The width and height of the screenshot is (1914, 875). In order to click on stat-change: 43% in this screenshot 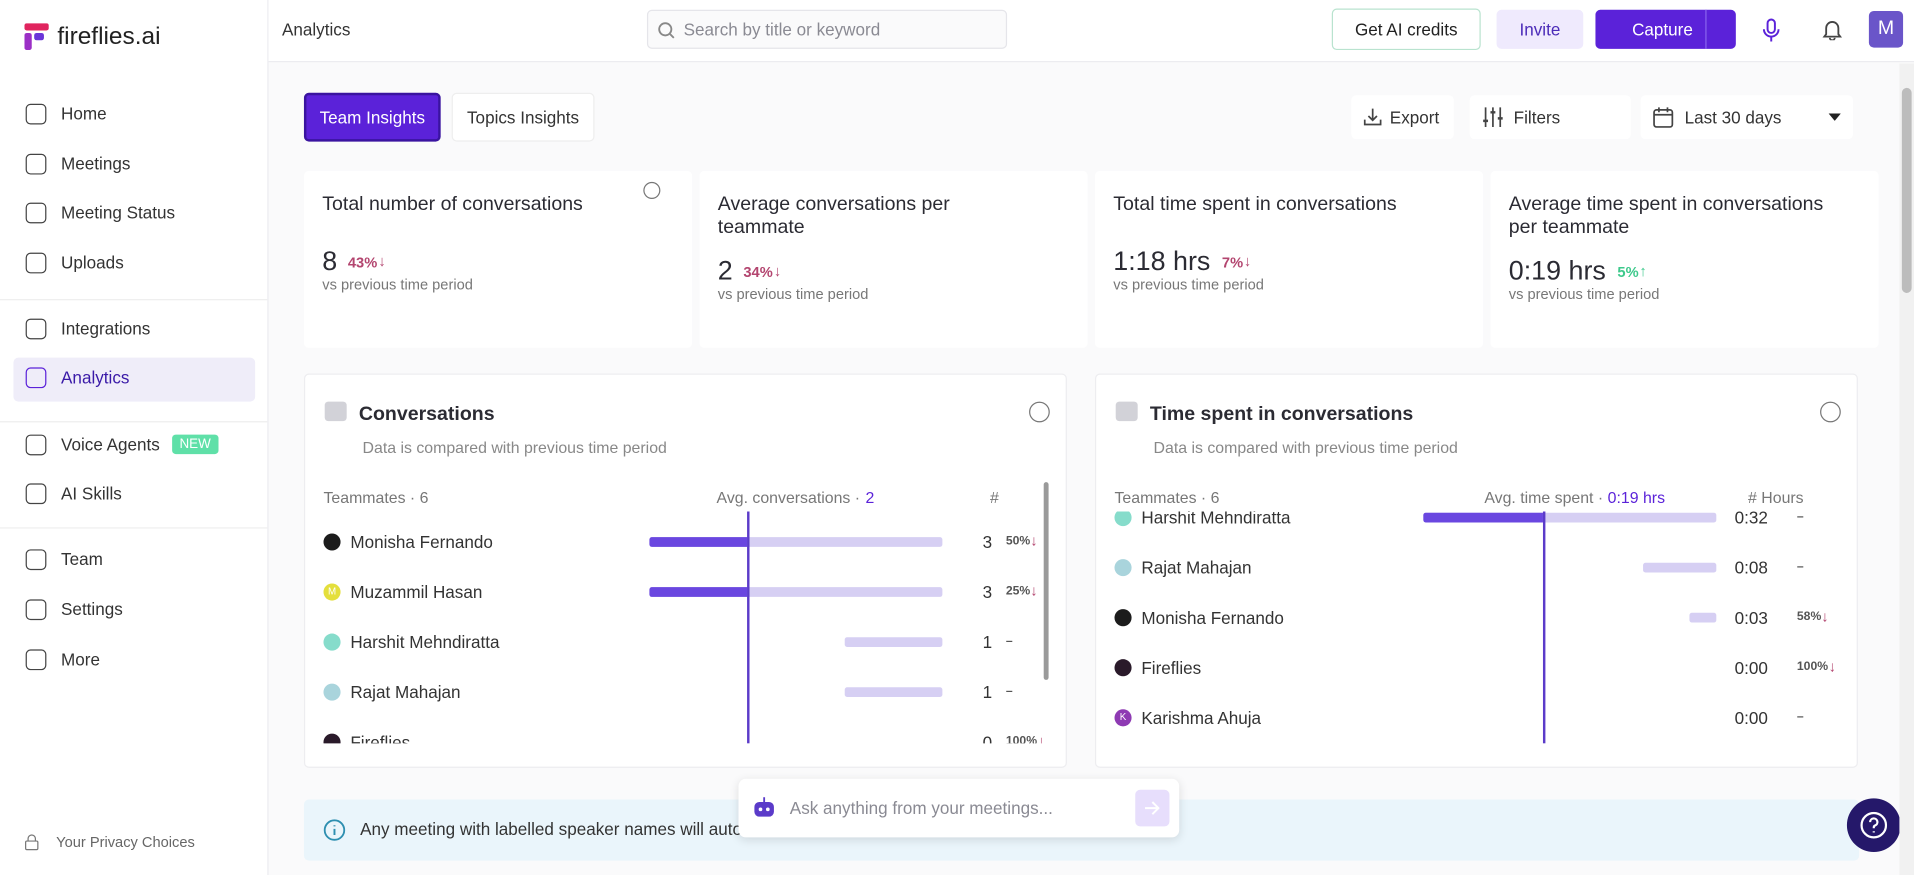, I will do `click(362, 262)`.